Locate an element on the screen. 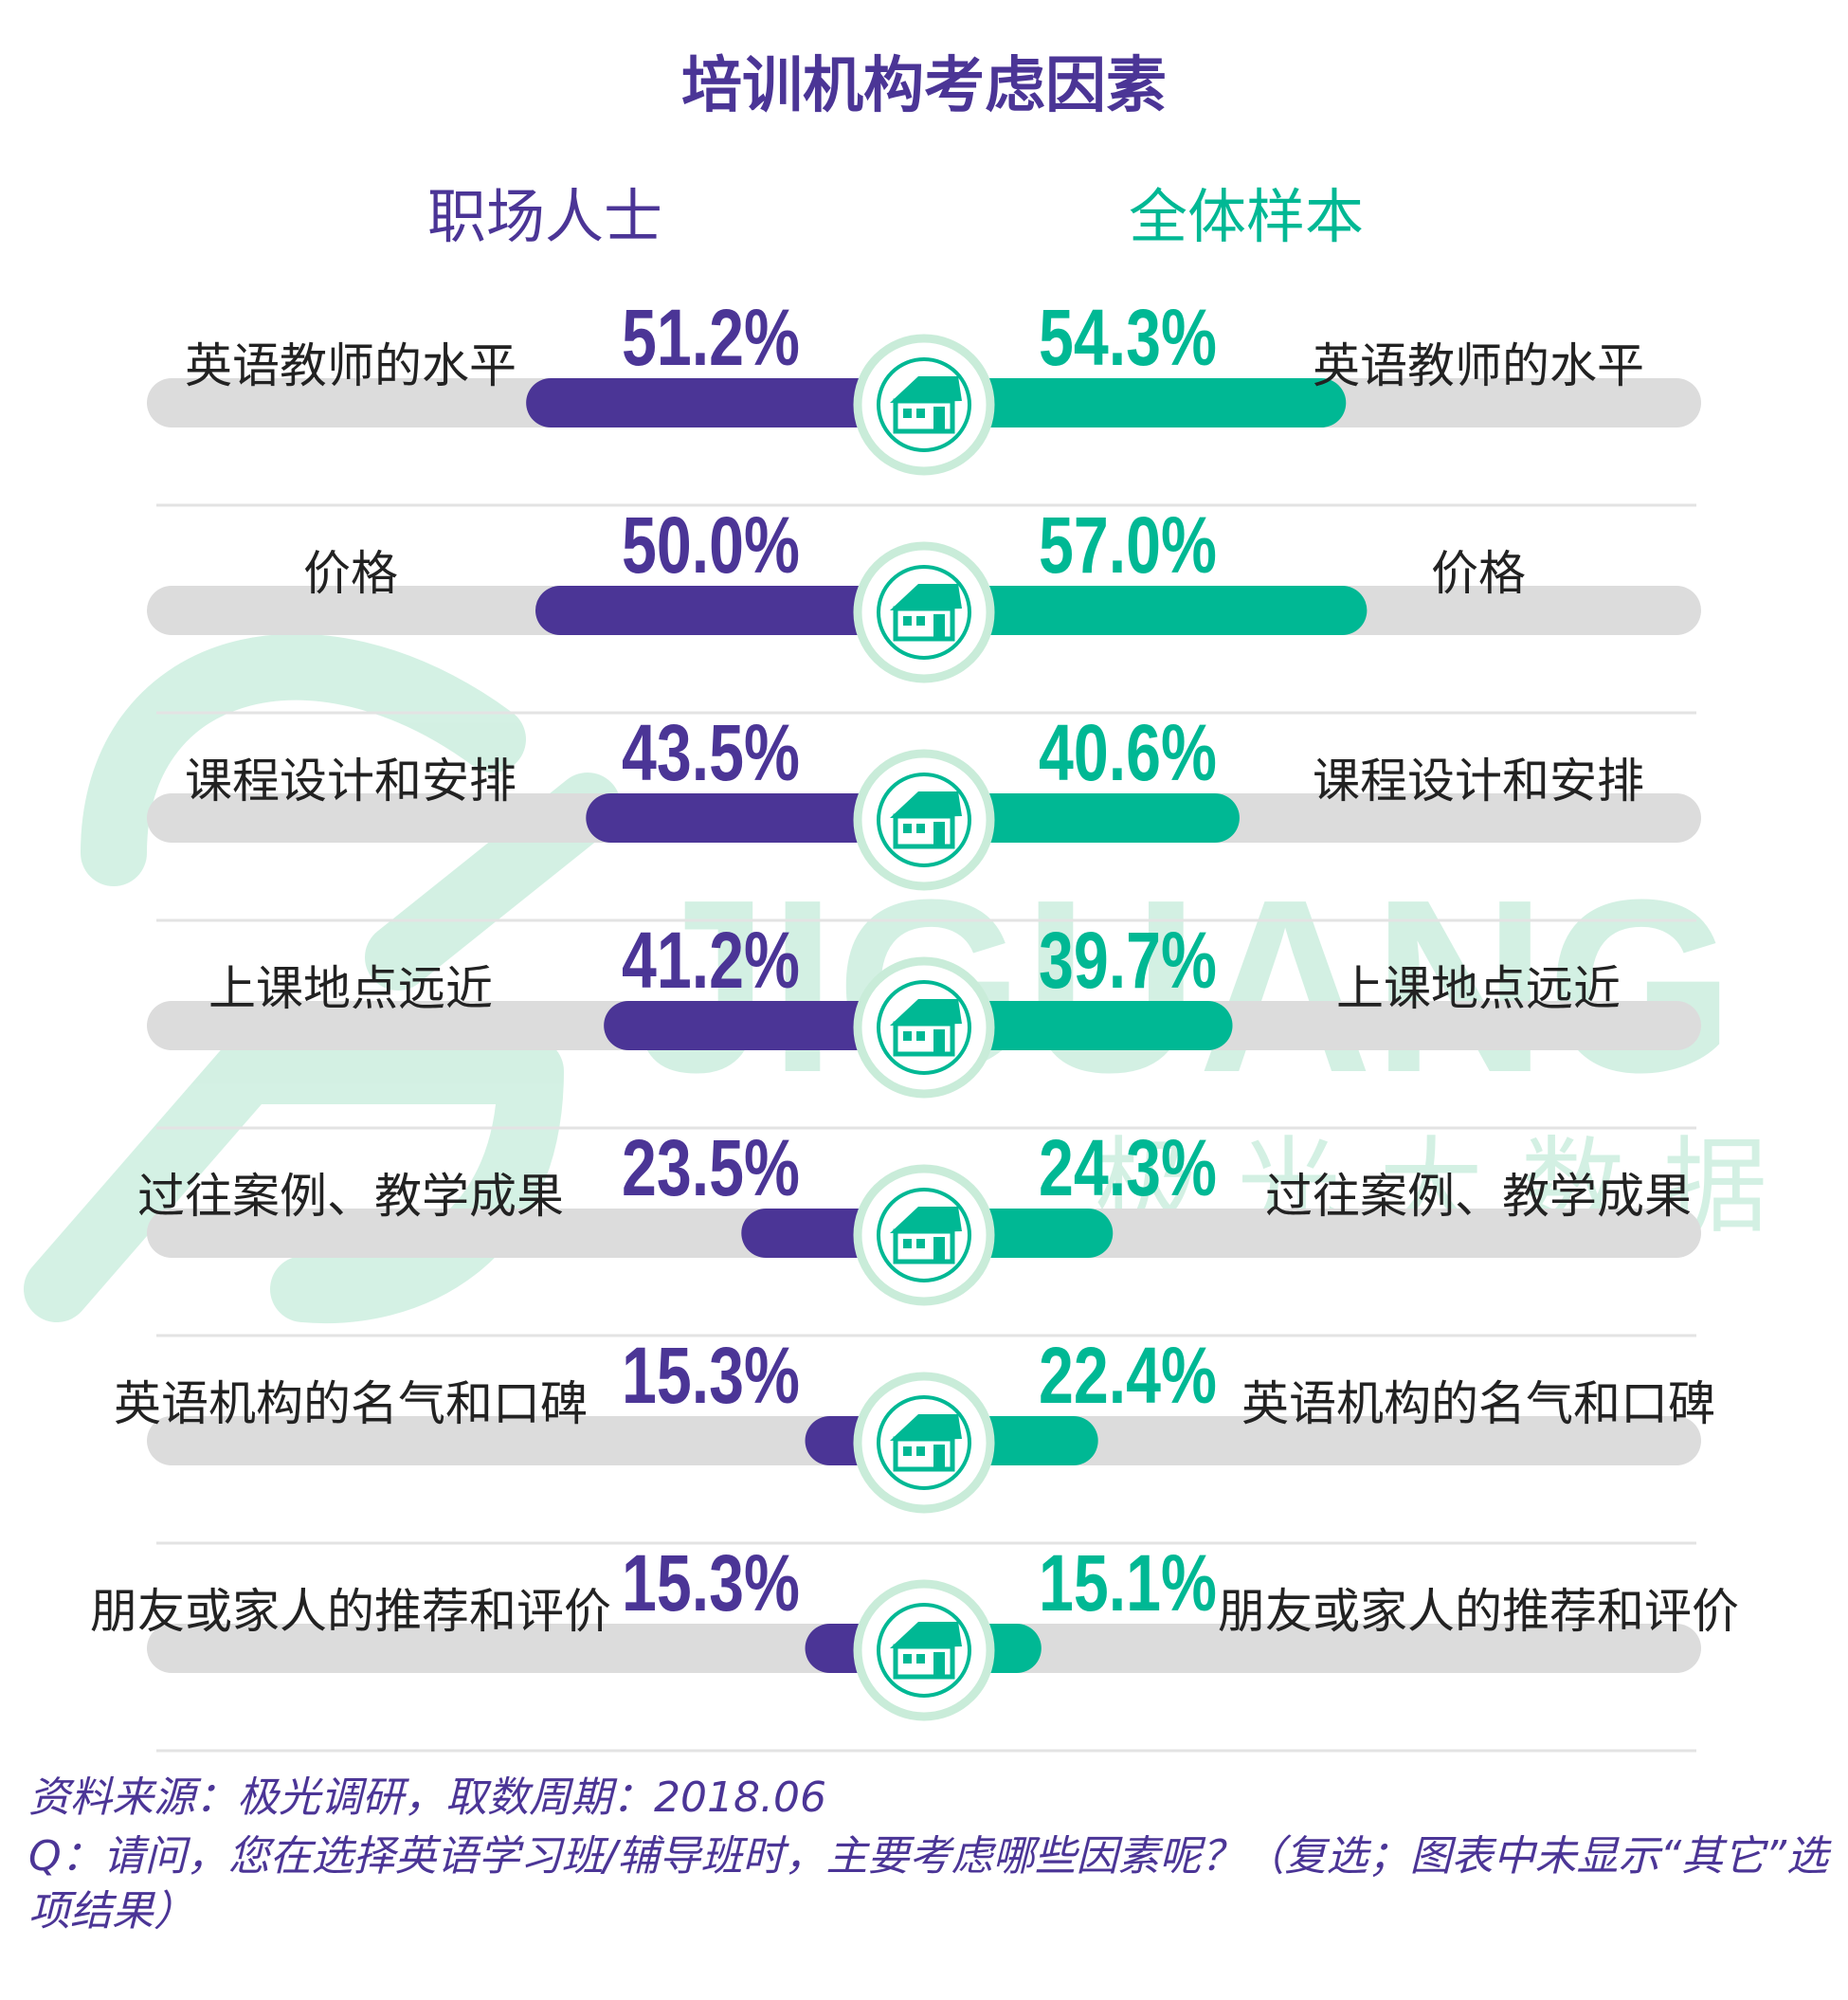 The width and height of the screenshot is (1848, 2000). value-label-left: 41.2% is located at coordinates (711, 960).